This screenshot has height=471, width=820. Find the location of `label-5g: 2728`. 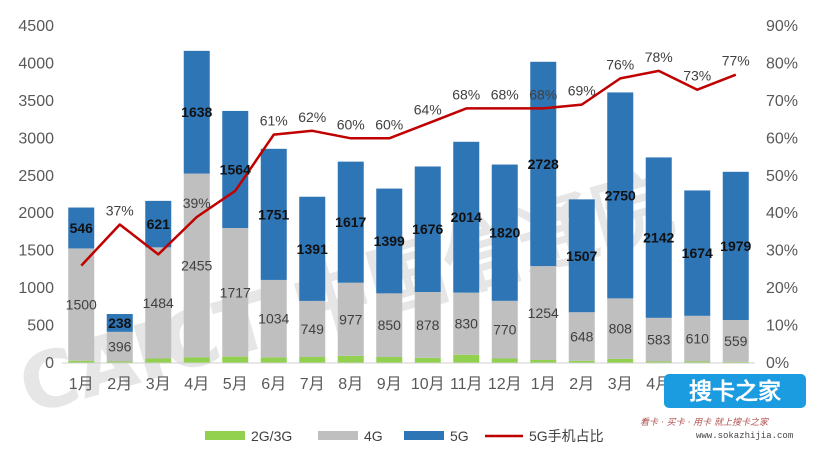

label-5g: 2728 is located at coordinates (543, 164).